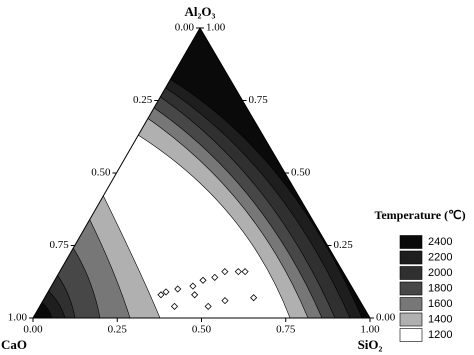 Image resolution: width=474 pixels, height=355 pixels. What do you see at coordinates (143, 100) in the screenshot?
I see `left-tick-label: 0.25` at bounding box center [143, 100].